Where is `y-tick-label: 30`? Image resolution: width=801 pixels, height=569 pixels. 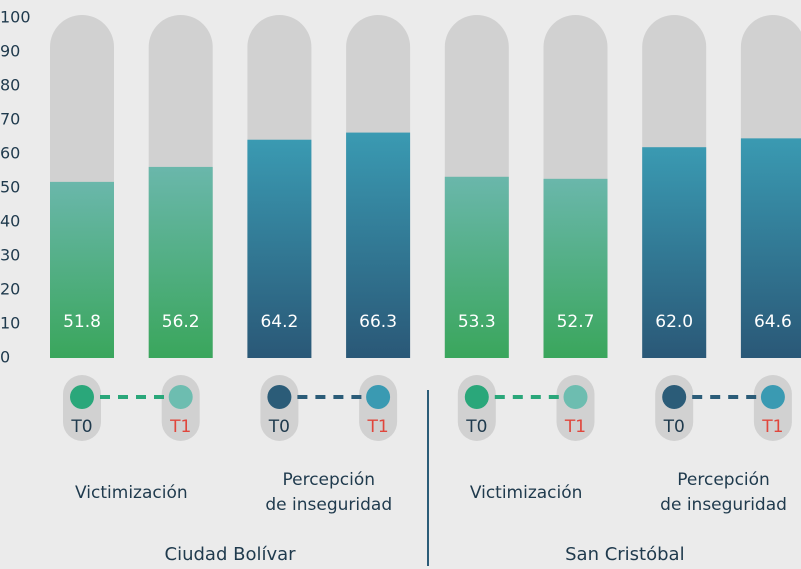 y-tick-label: 30 is located at coordinates (10, 255).